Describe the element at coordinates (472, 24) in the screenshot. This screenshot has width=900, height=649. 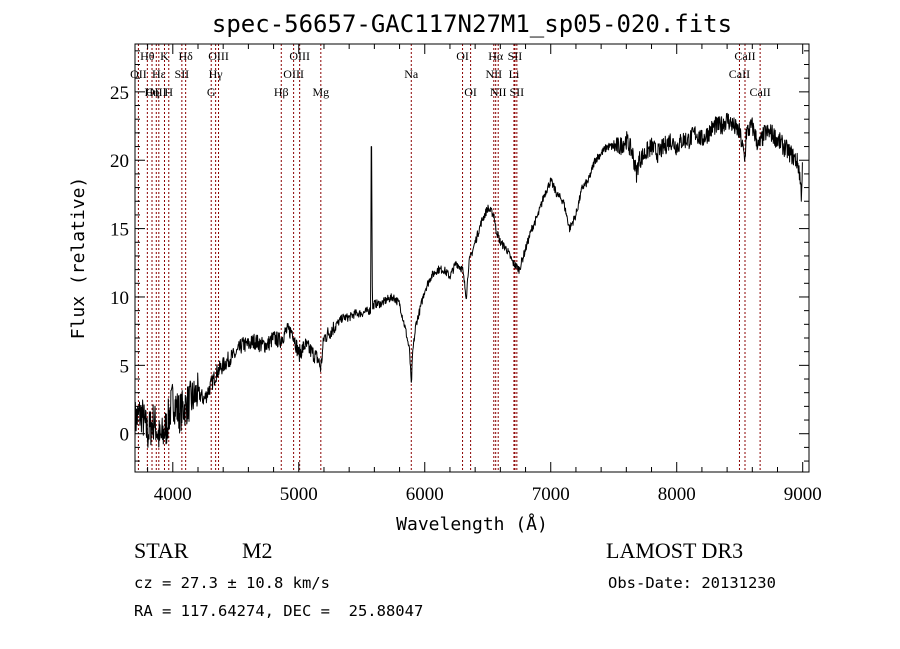
I see `chart-title: spec-56657-GAC117N27M1_sp05-020.fits` at that location.